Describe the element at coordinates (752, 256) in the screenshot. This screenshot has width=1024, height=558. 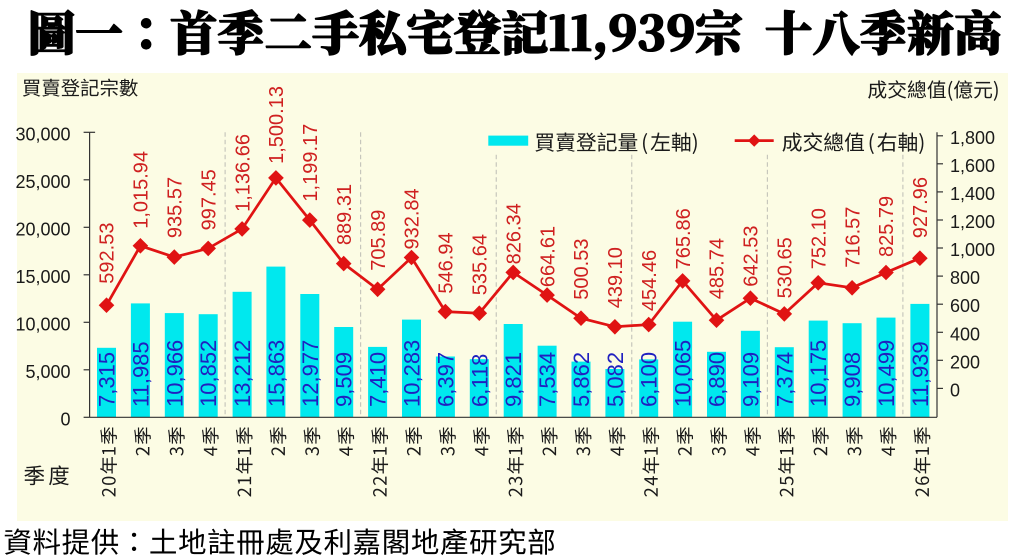
I see `svg-text: 642.53` at that location.